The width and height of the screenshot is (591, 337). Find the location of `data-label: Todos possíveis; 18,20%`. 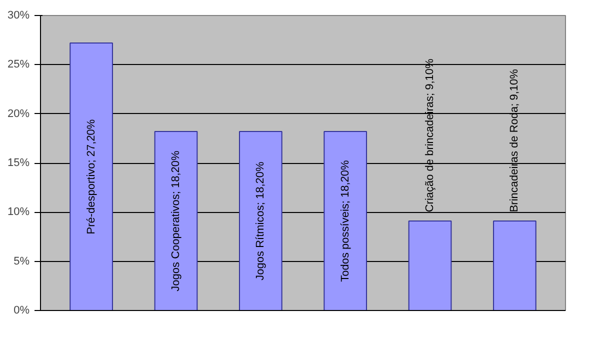

data-label: Todos possíveis; 18,20% is located at coordinates (345, 221).